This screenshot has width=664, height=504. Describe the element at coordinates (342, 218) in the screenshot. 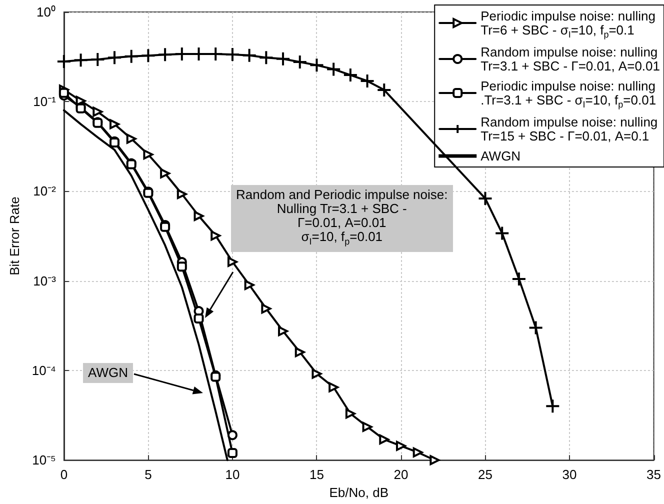

I see `annotation: Random and Periodic impulse noise: Nulling Tr=3.1 + SBC - Γ=0.01, A=0.01 σ$_{I}$=10, f$_{p}$=0.01` at that location.